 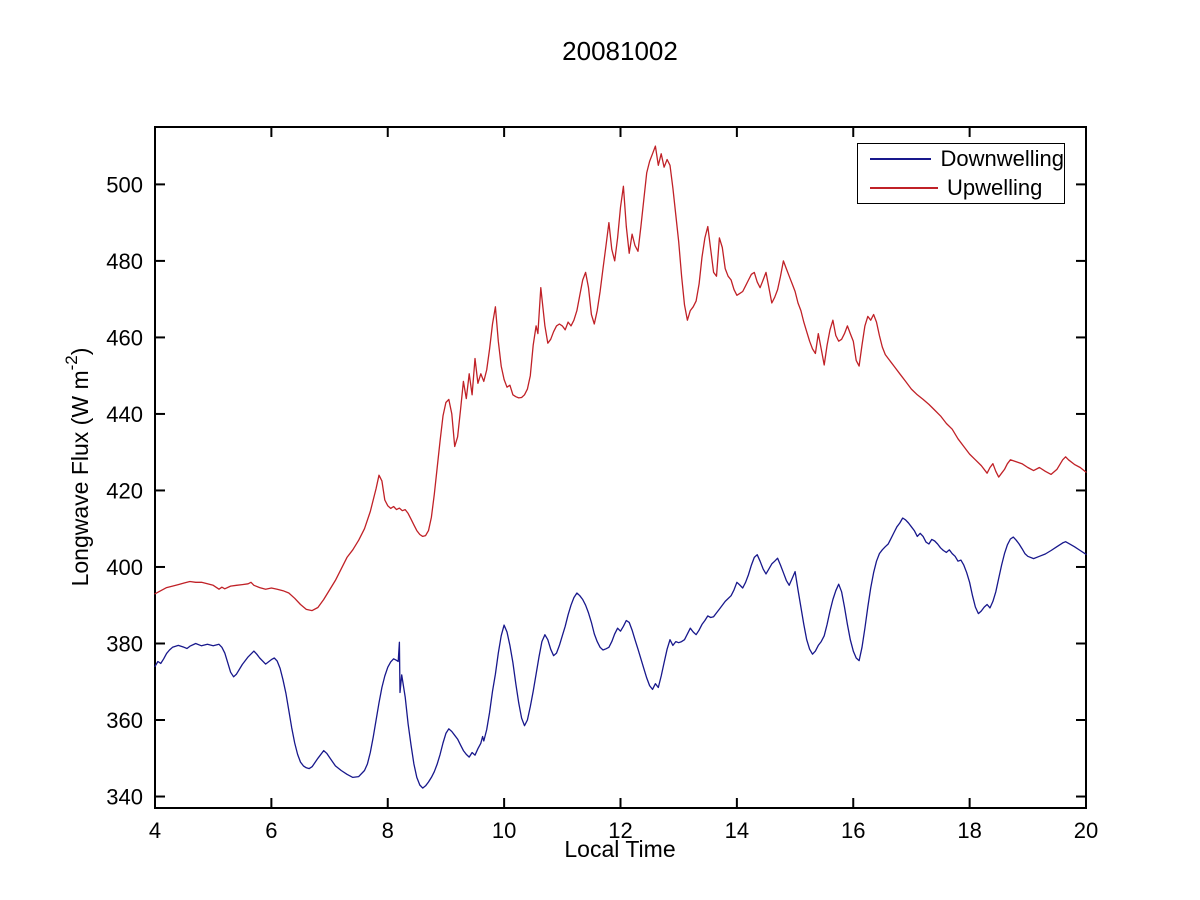 I want to click on y-tick-label: 420, so click(x=124, y=490).